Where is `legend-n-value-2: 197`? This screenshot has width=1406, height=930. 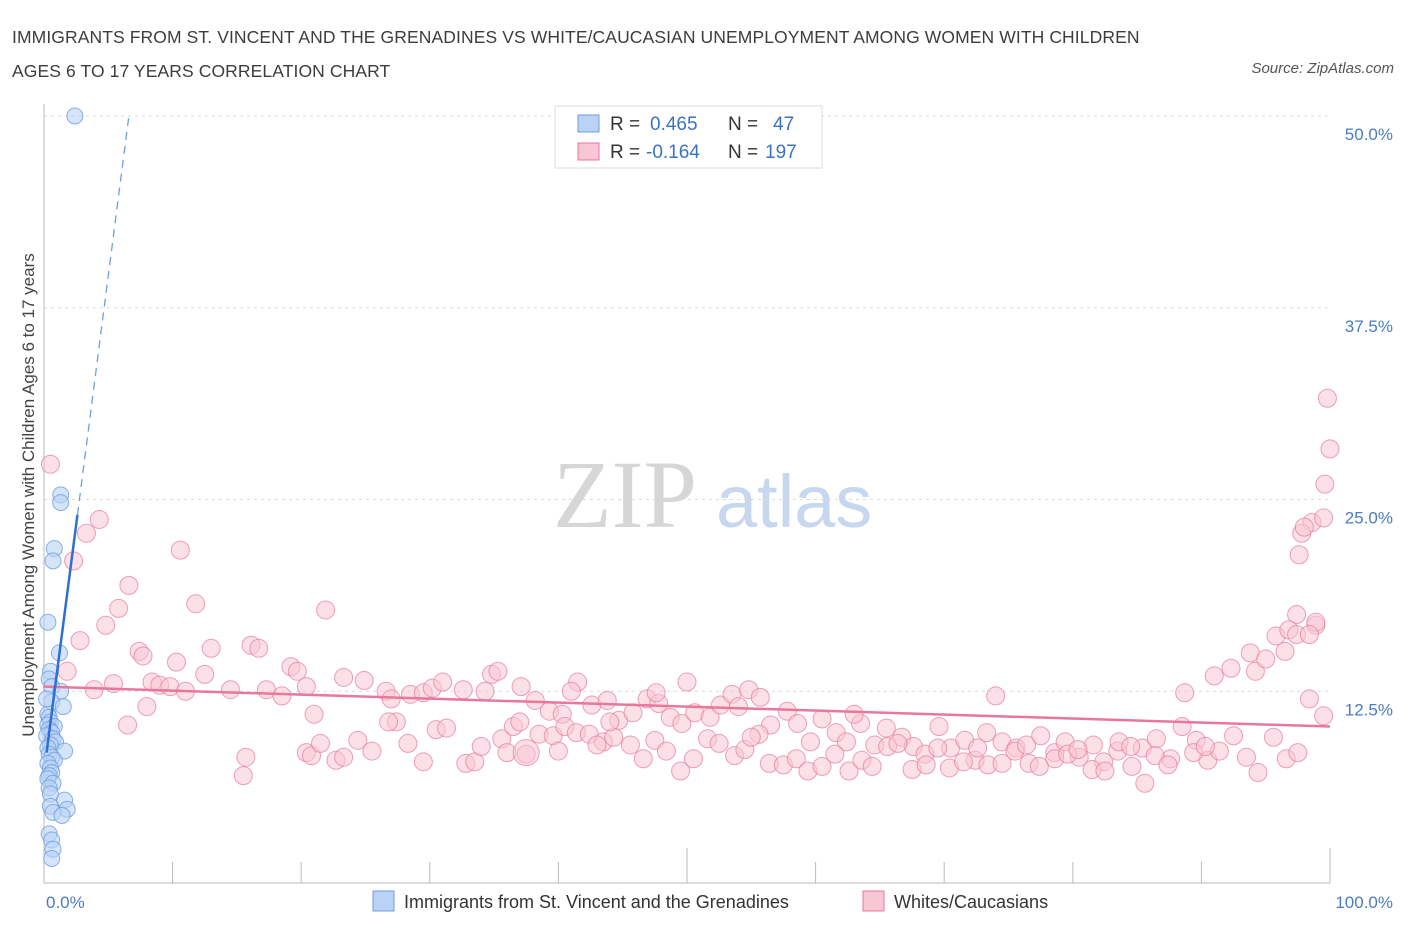
legend-n-value-2: 197 is located at coordinates (781, 152).